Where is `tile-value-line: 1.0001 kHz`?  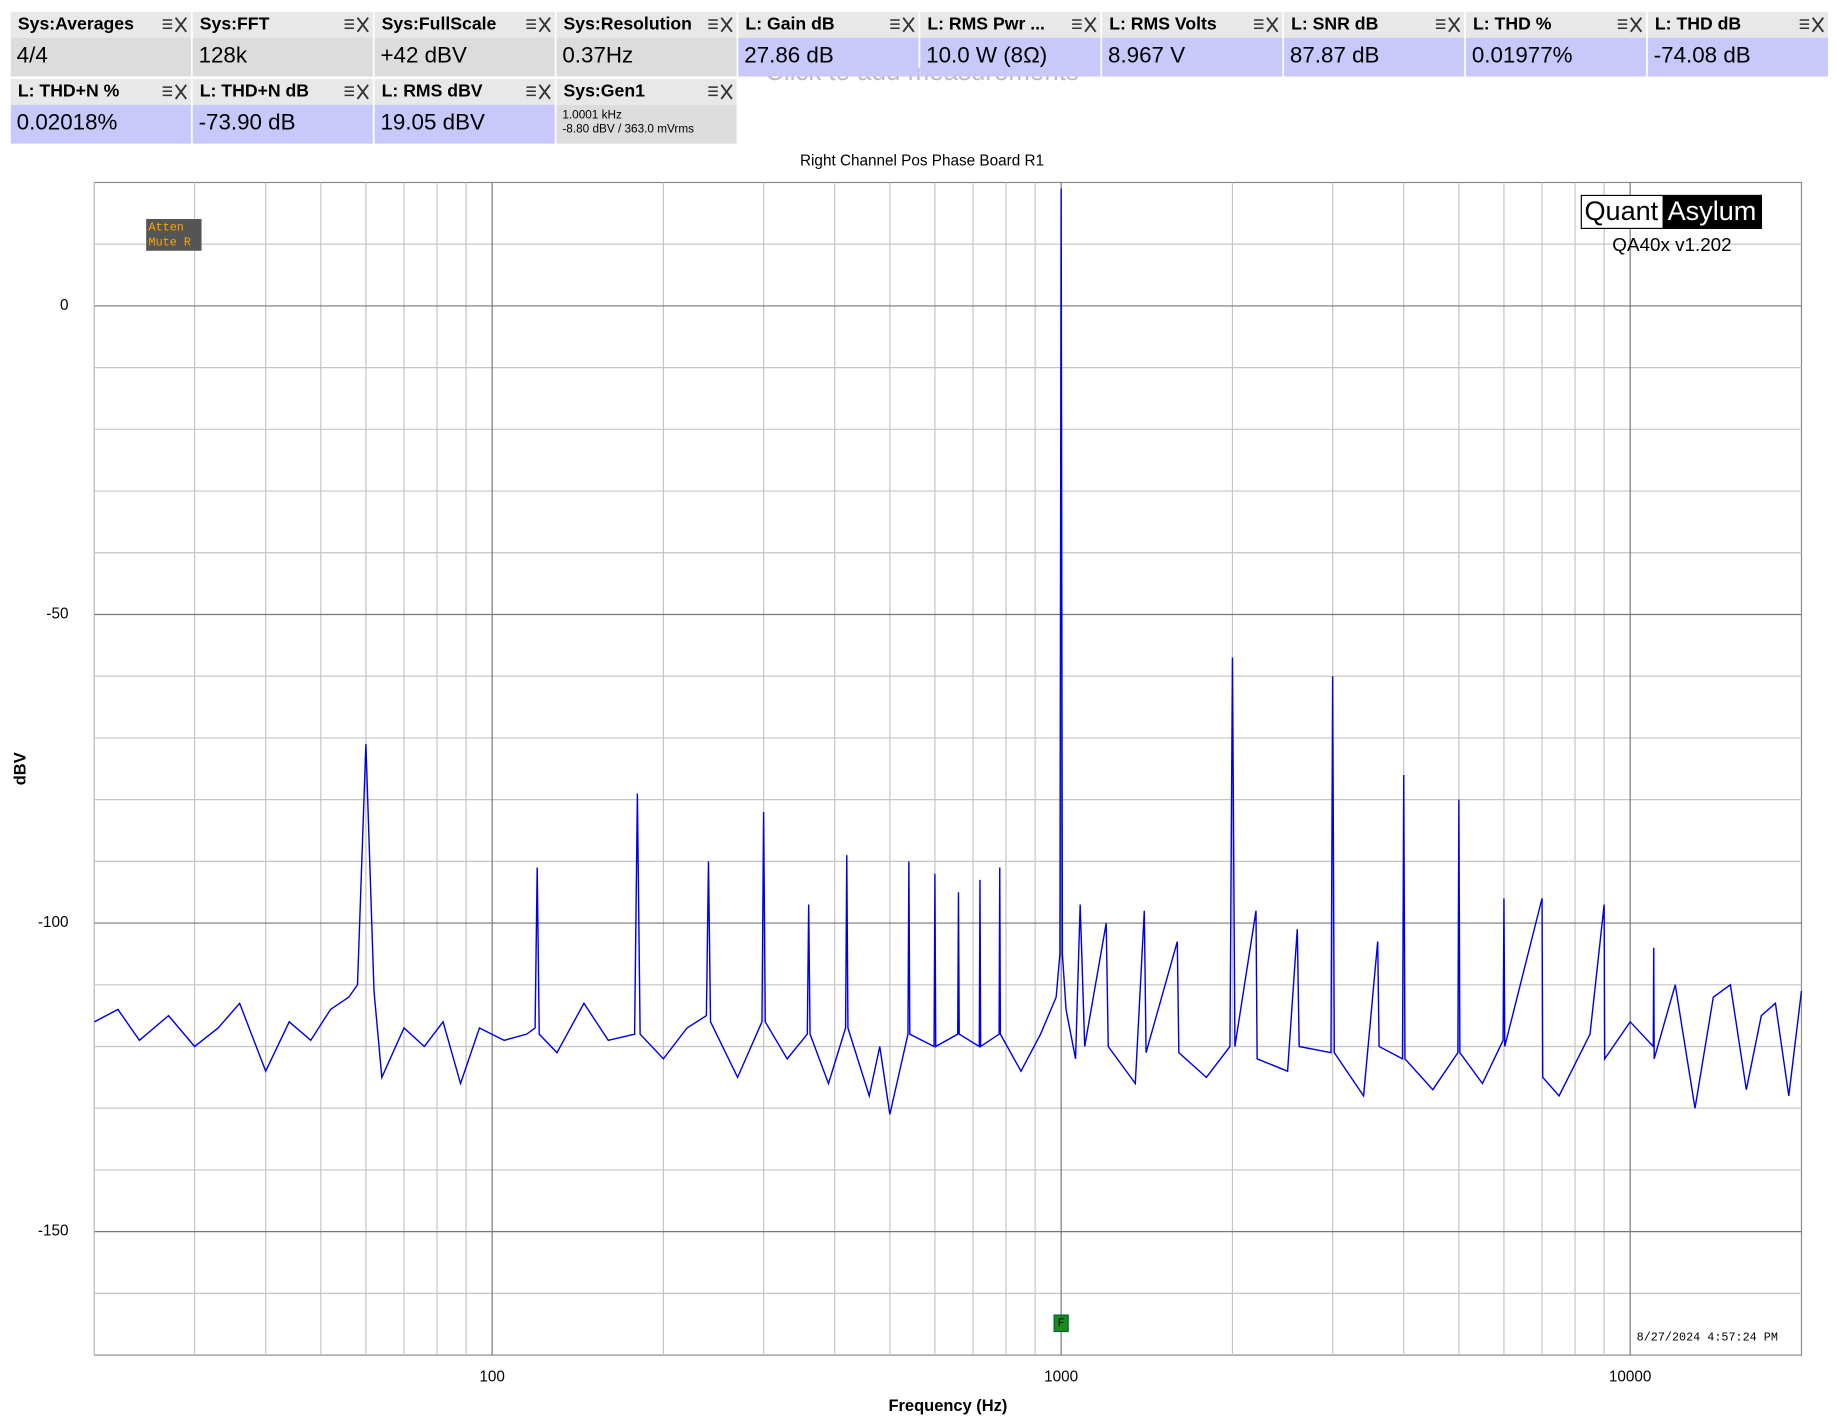 tile-value-line: 1.0001 kHz is located at coordinates (592, 114).